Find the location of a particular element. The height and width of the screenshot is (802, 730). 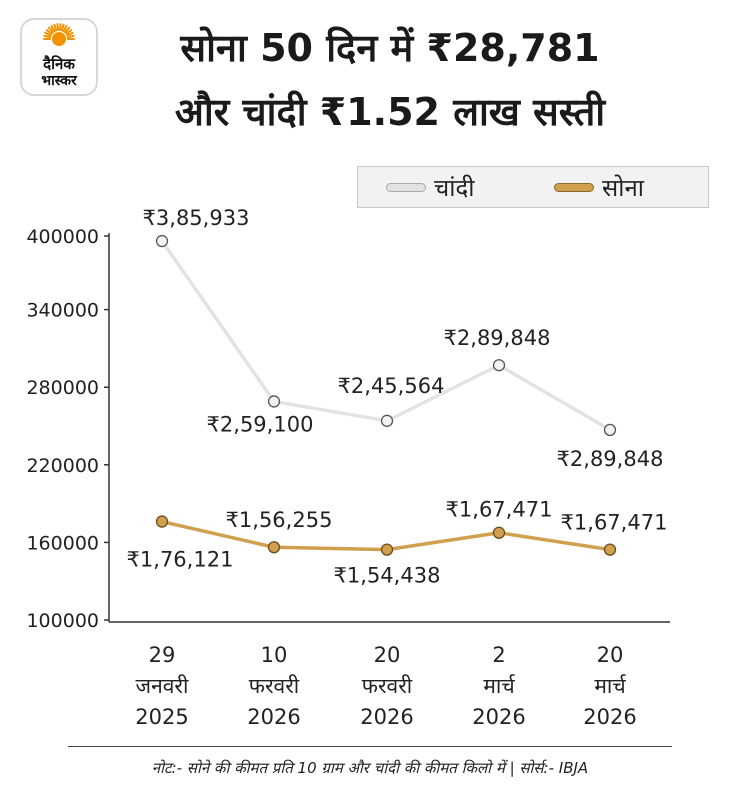

sun-icon is located at coordinates (59, 34).